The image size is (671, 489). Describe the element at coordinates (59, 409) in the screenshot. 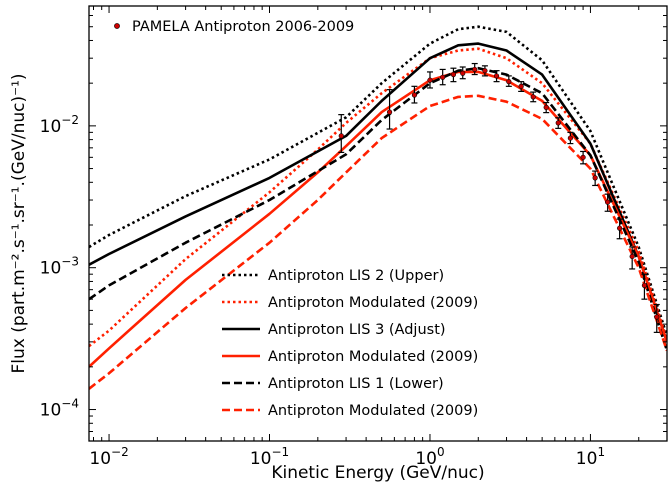

I see `y-tick-label-0: 10⁻⁴` at that location.